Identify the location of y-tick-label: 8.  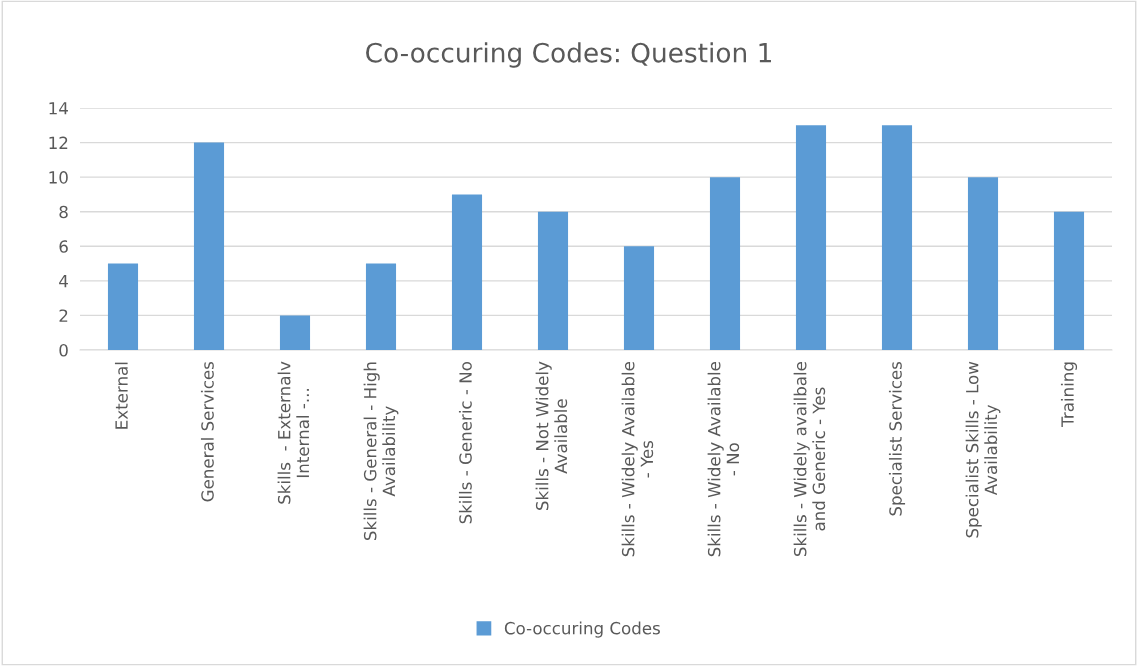
(63, 212).